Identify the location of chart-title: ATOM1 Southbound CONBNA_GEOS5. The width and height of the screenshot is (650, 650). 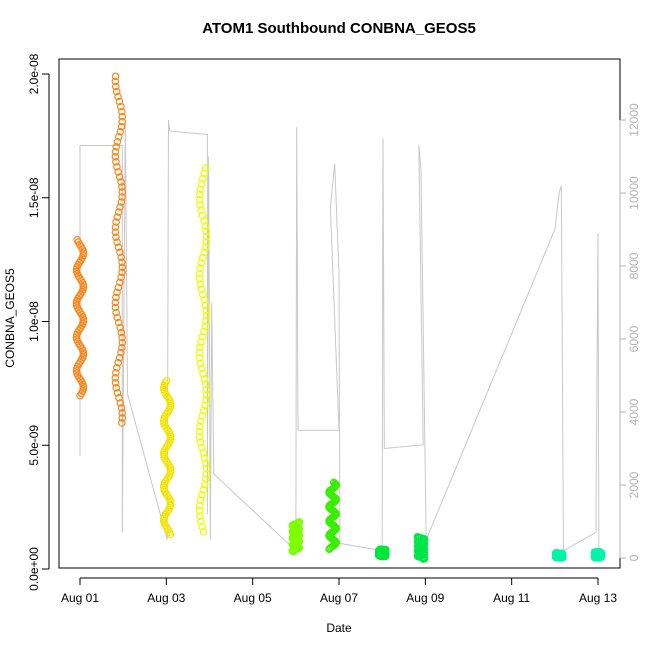
(339, 28).